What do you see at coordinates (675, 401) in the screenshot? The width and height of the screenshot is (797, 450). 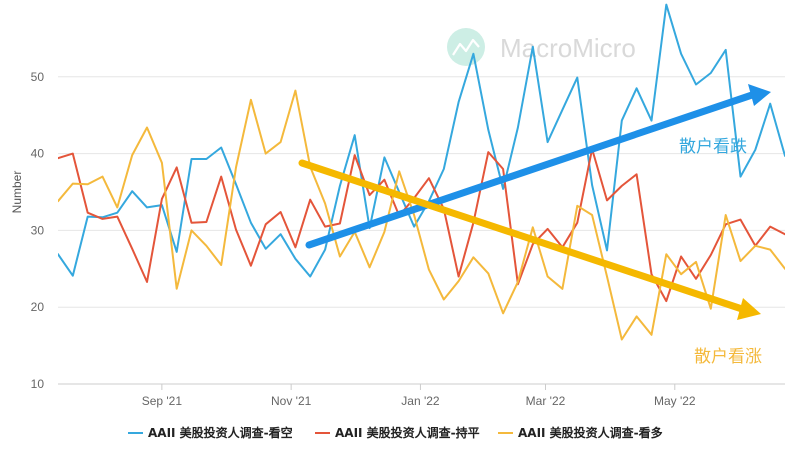 I see `x-tick-label: May '22` at bounding box center [675, 401].